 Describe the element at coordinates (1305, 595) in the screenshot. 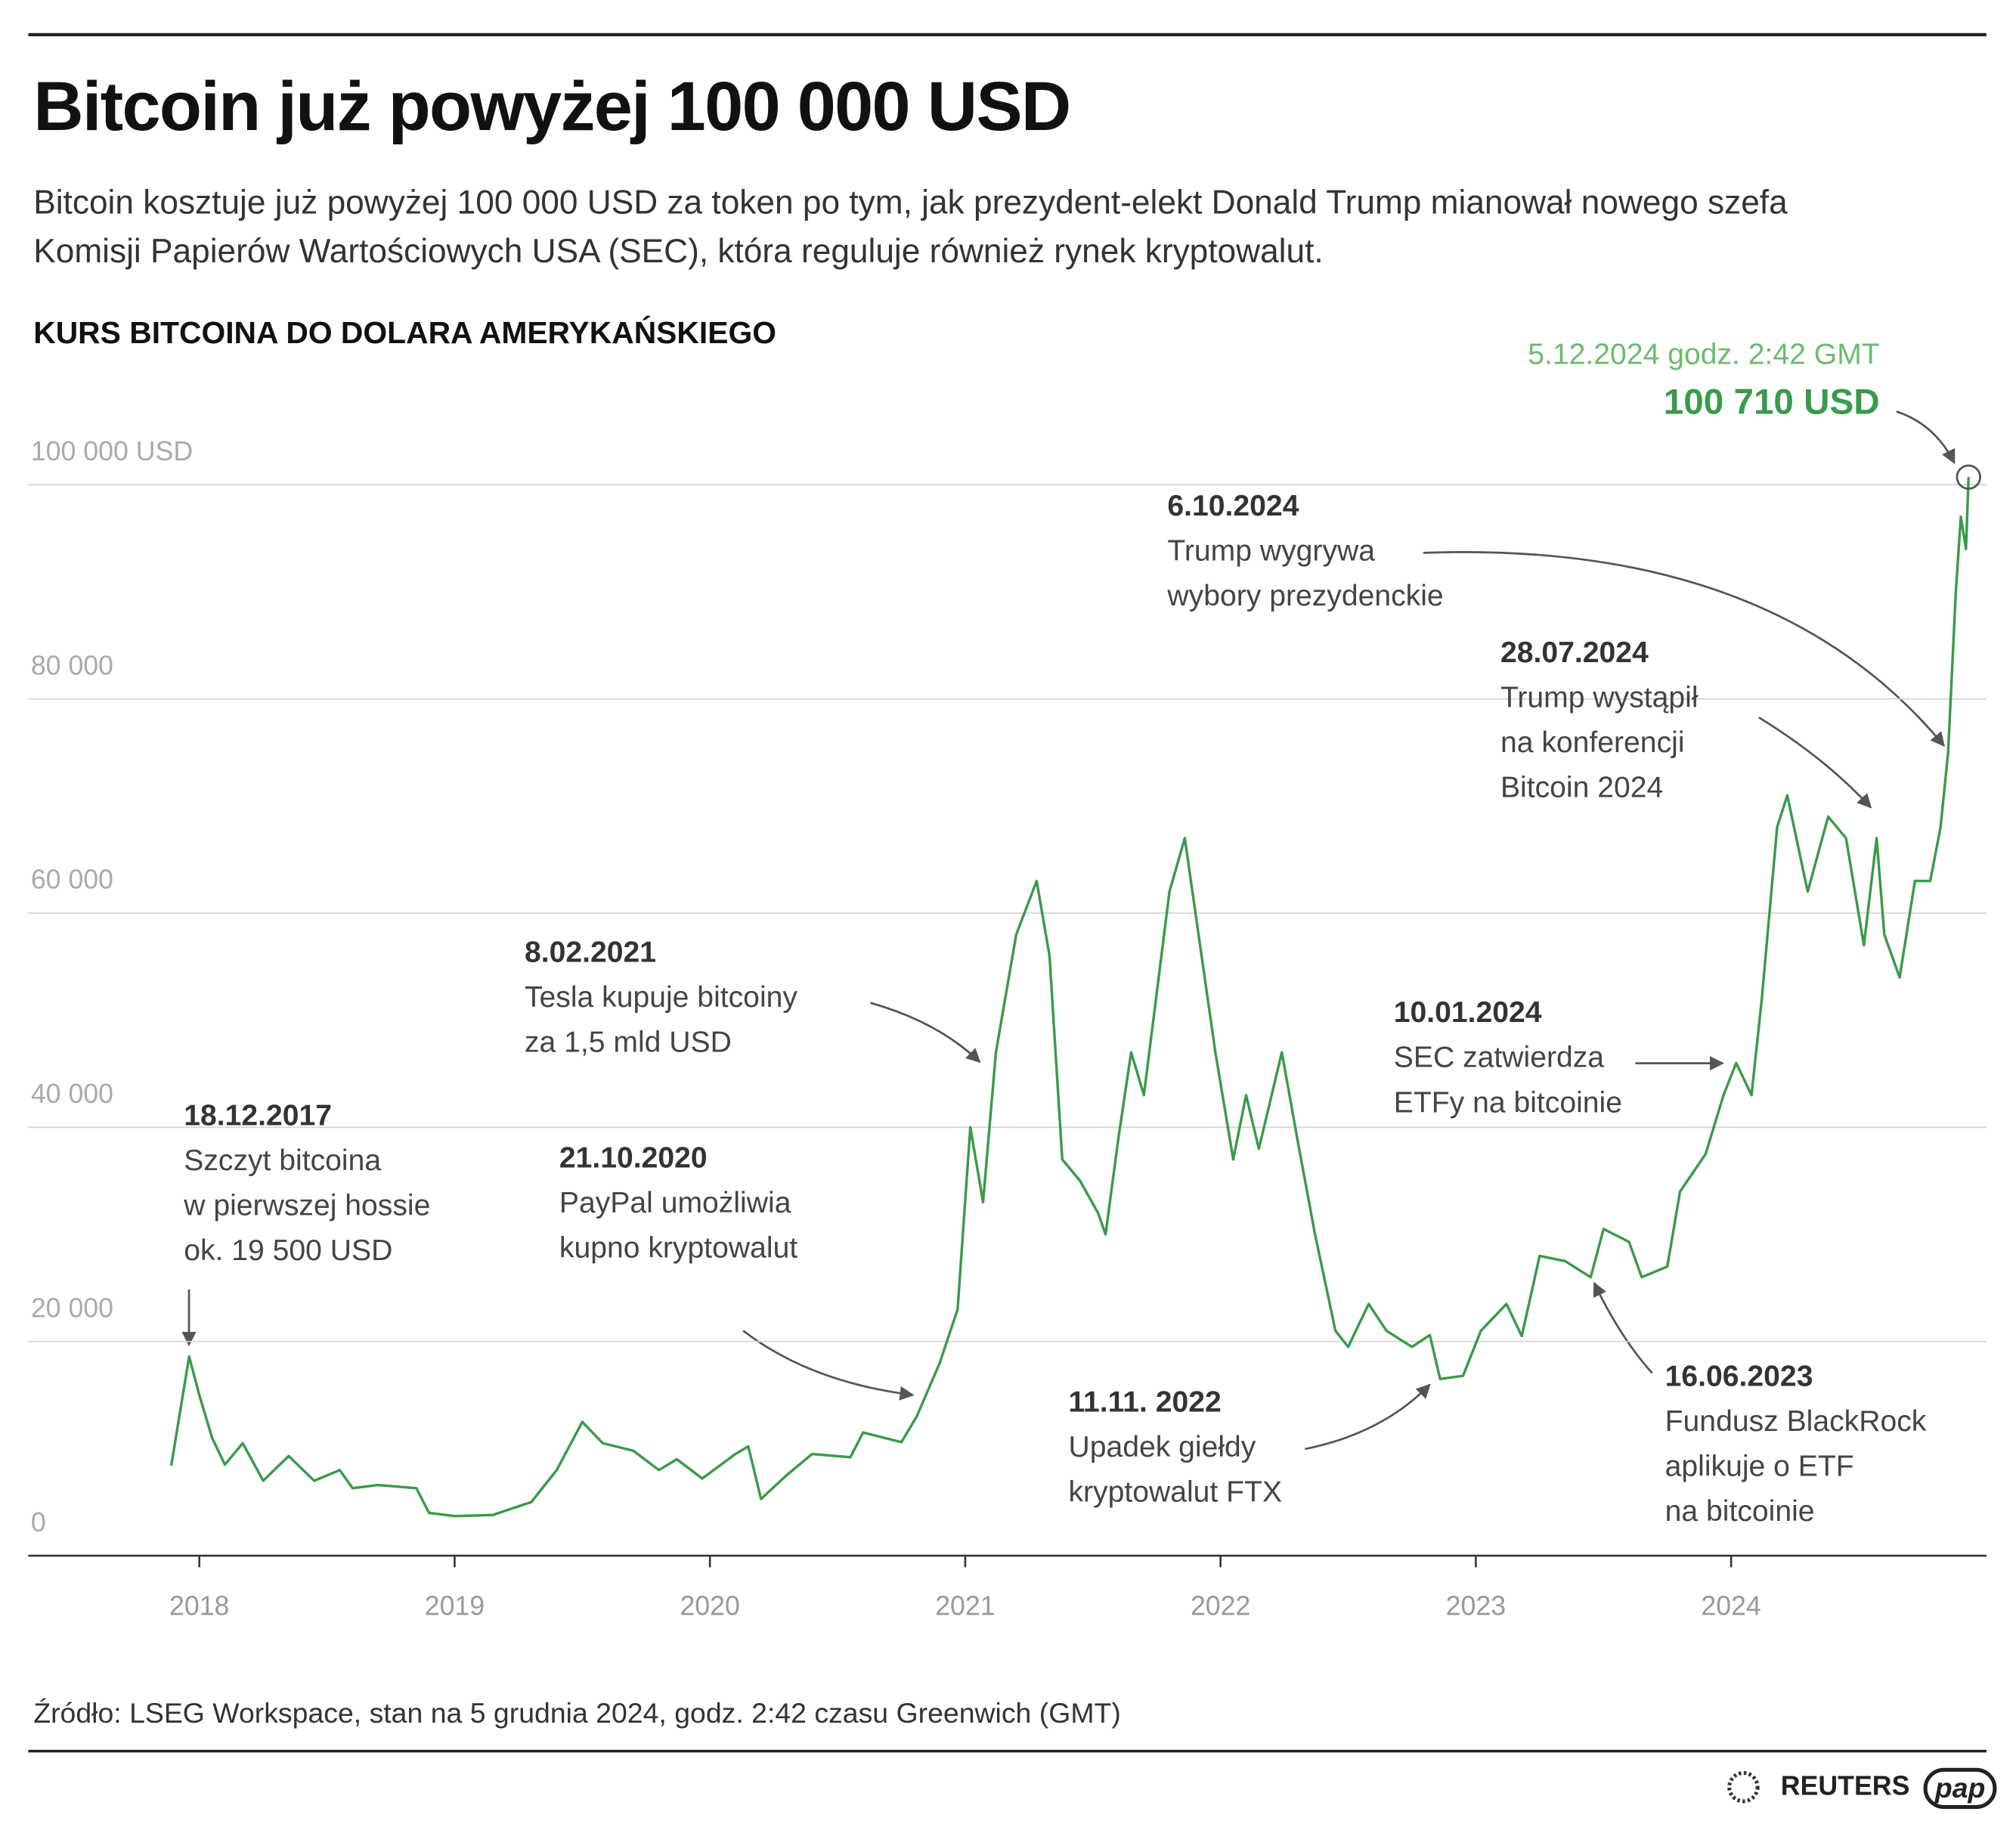

I see `annotation-text: wybory prezydenckie` at that location.